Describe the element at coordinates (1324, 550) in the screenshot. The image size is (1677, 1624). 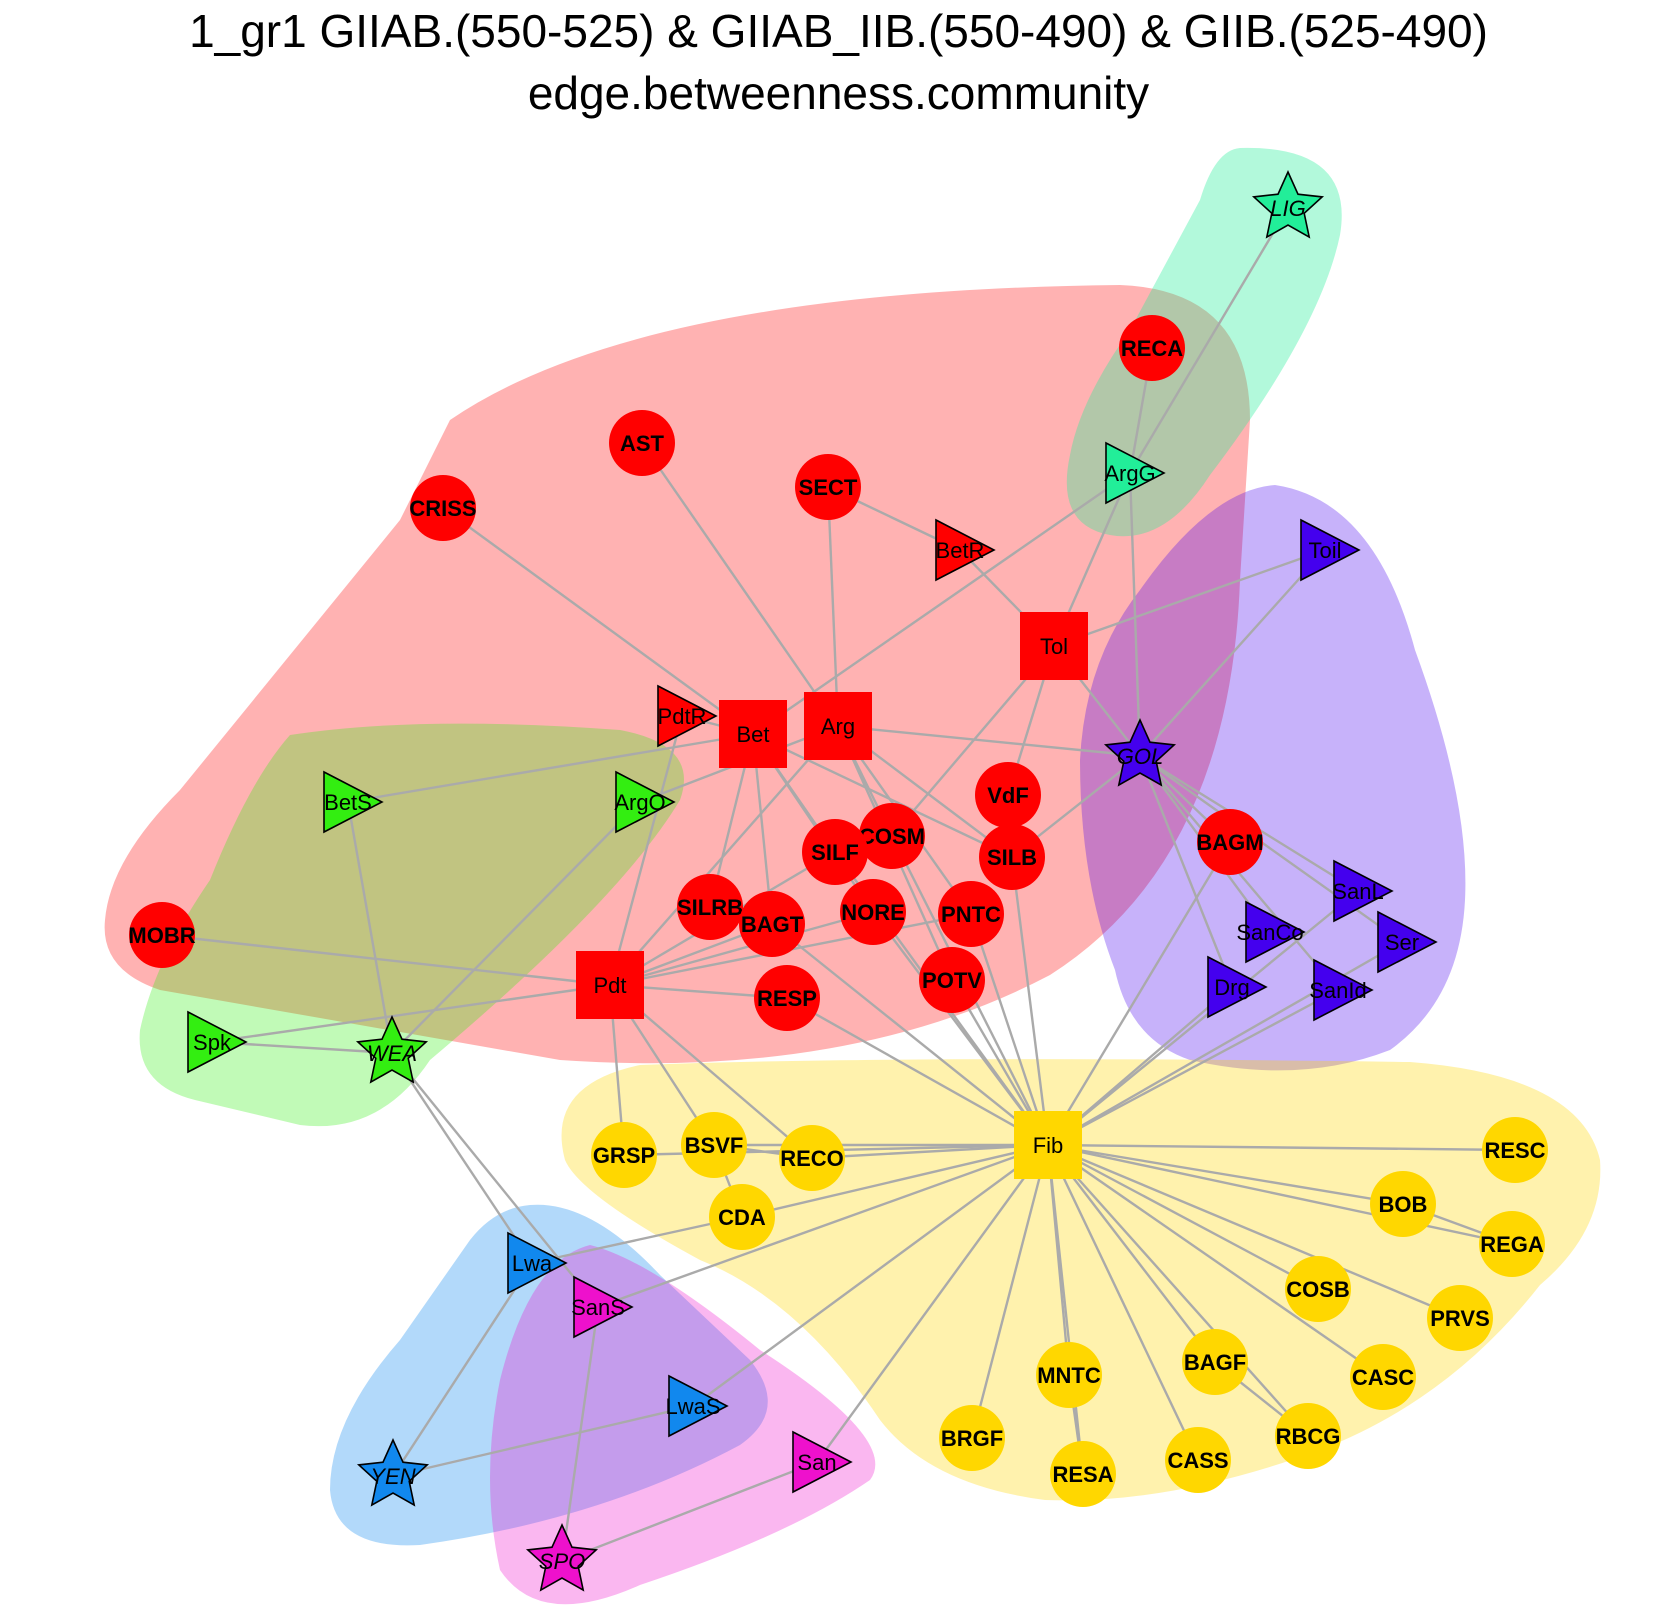
I see `node-label-toil: Toil` at that location.